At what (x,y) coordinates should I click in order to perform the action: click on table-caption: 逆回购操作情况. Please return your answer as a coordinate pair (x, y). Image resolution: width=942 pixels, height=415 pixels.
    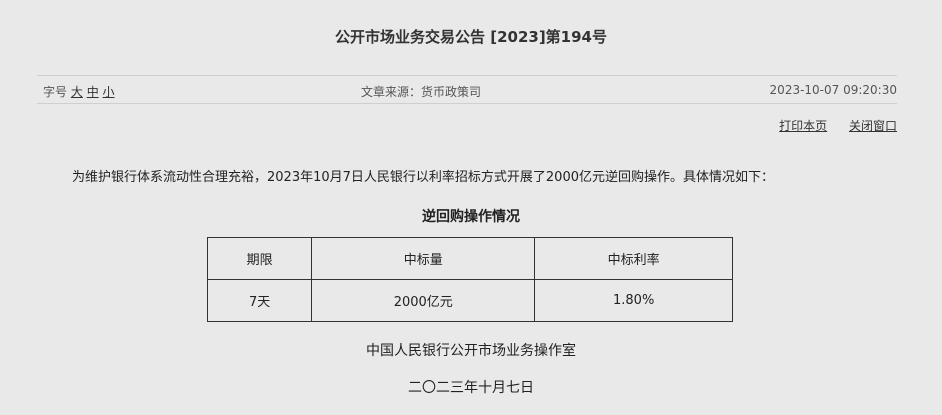
    Looking at the image, I should click on (471, 217).